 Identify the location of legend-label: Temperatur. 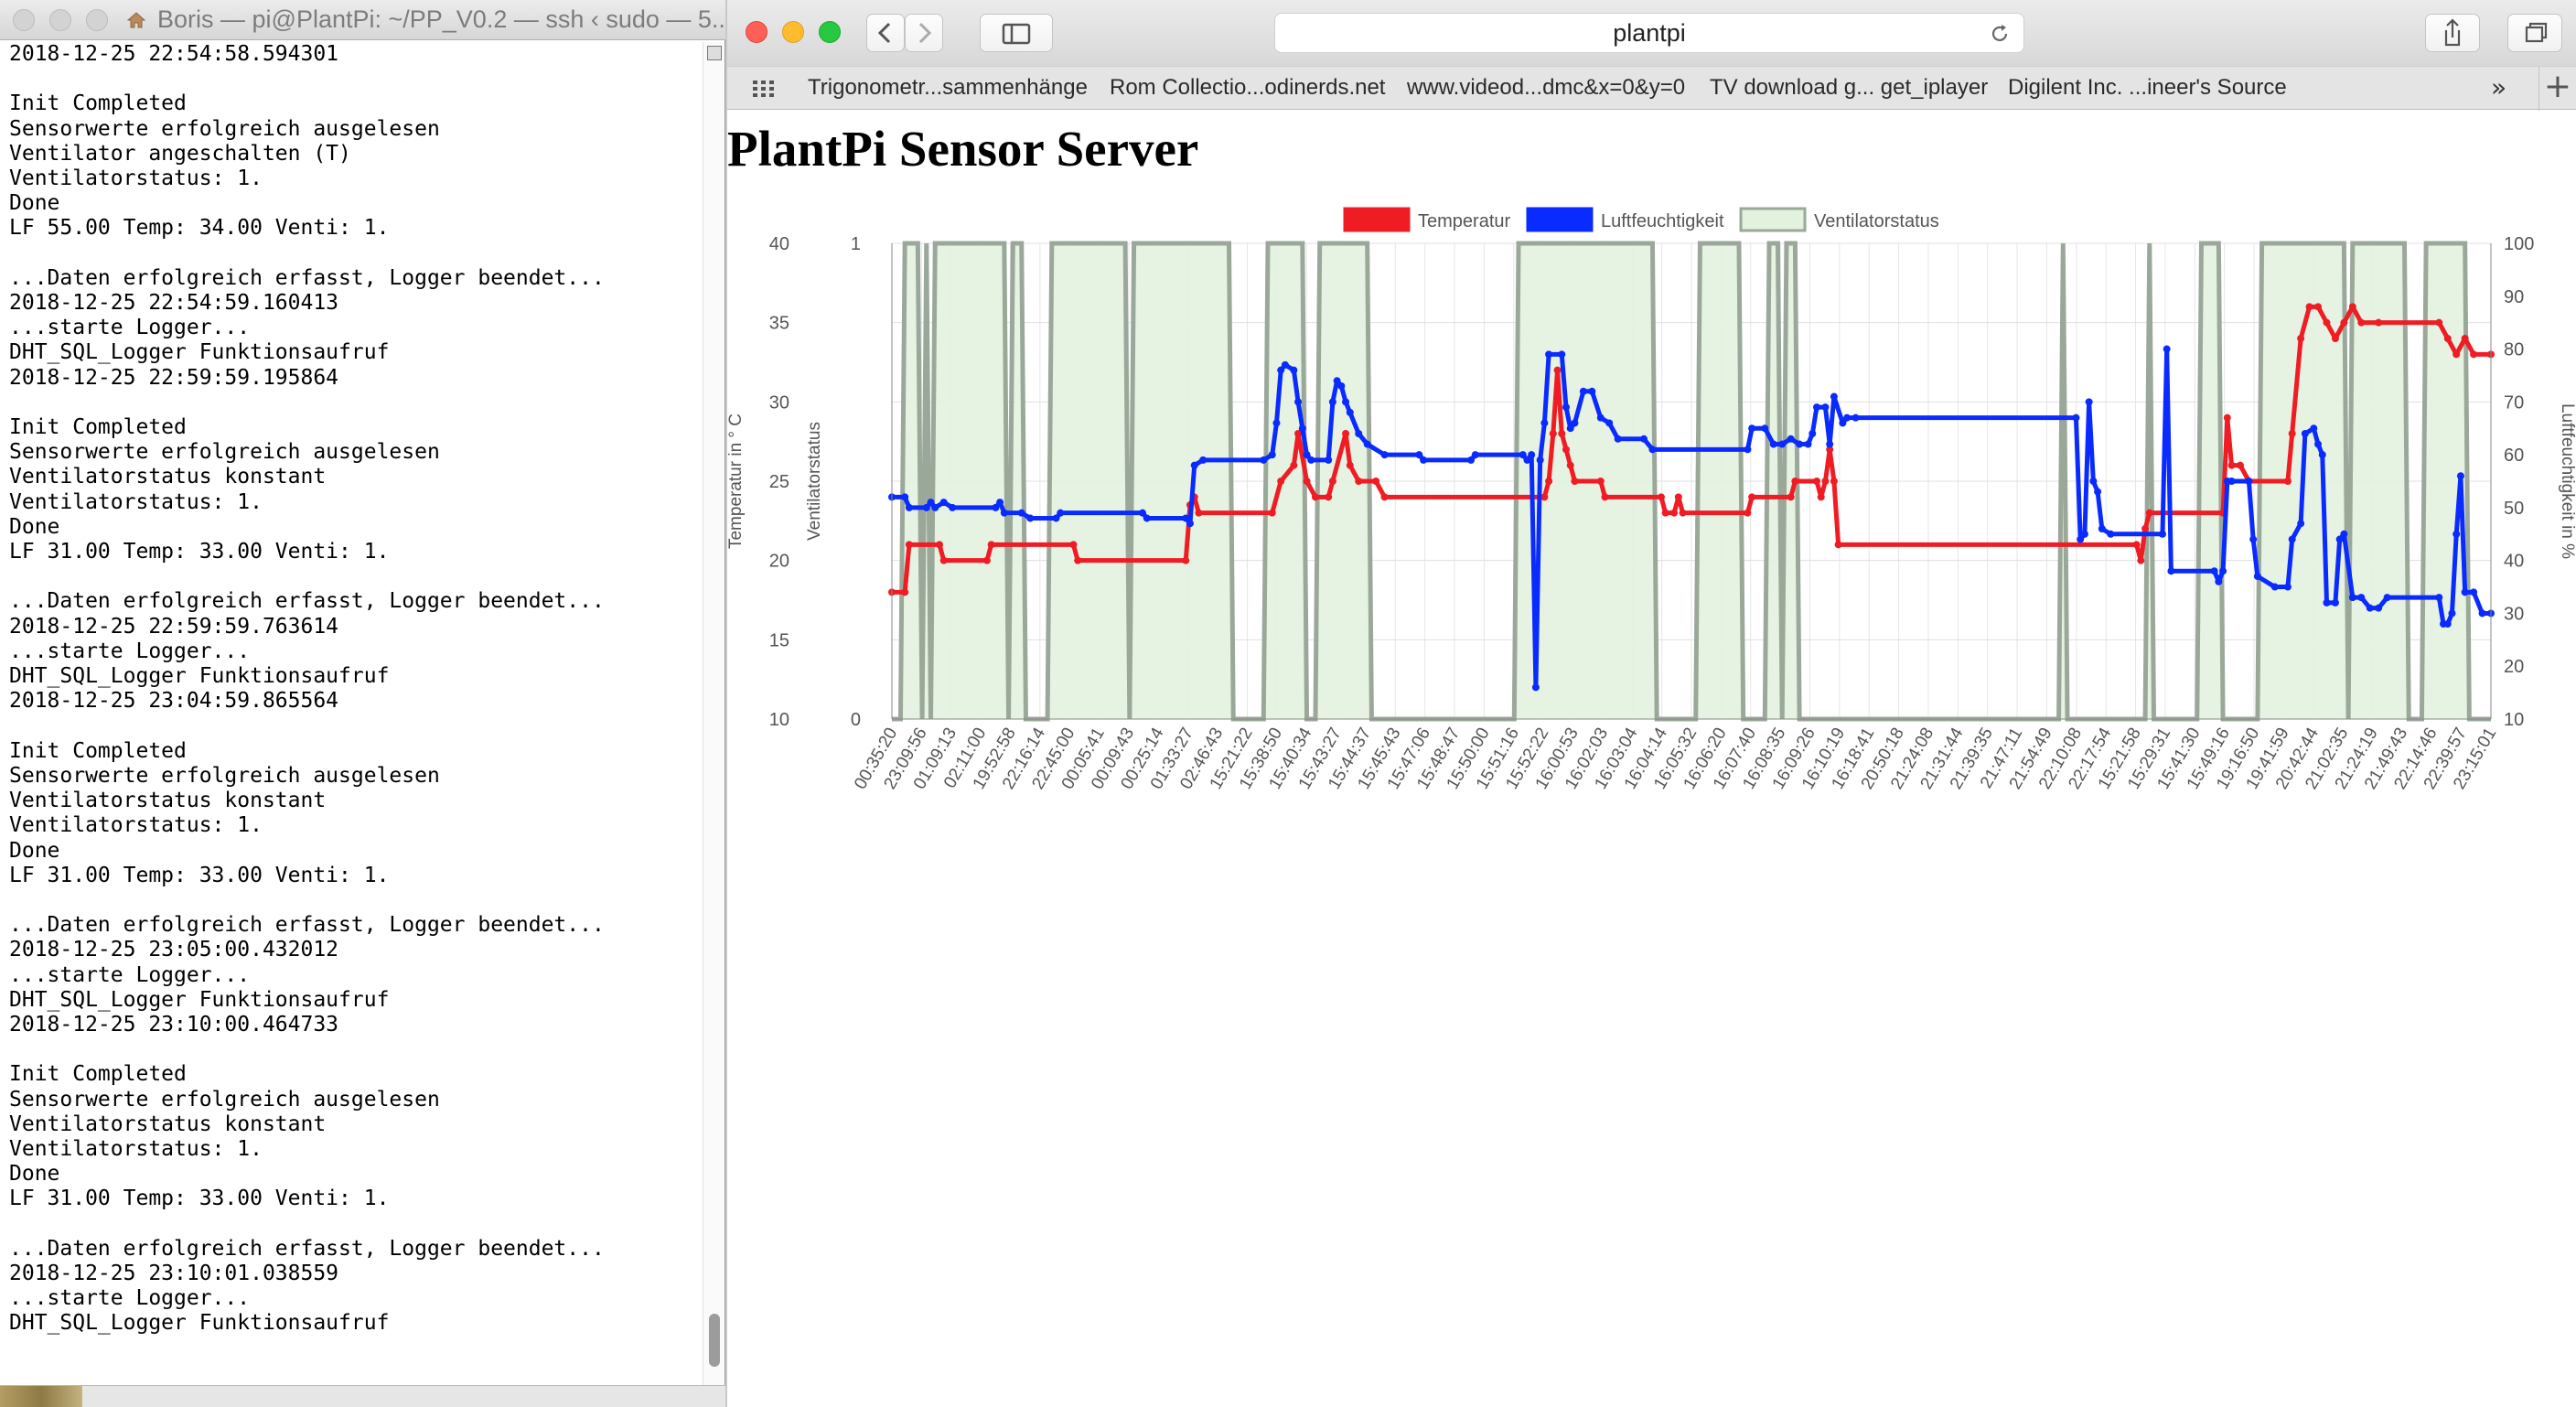
(1464, 221).